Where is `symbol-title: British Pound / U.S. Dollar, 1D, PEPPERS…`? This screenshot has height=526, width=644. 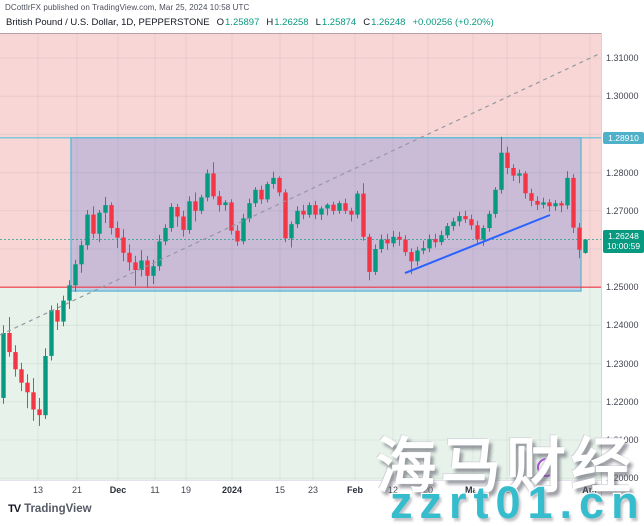
symbol-title: British Pound / U.S. Dollar, 1D, PEPPERS… is located at coordinates (108, 22).